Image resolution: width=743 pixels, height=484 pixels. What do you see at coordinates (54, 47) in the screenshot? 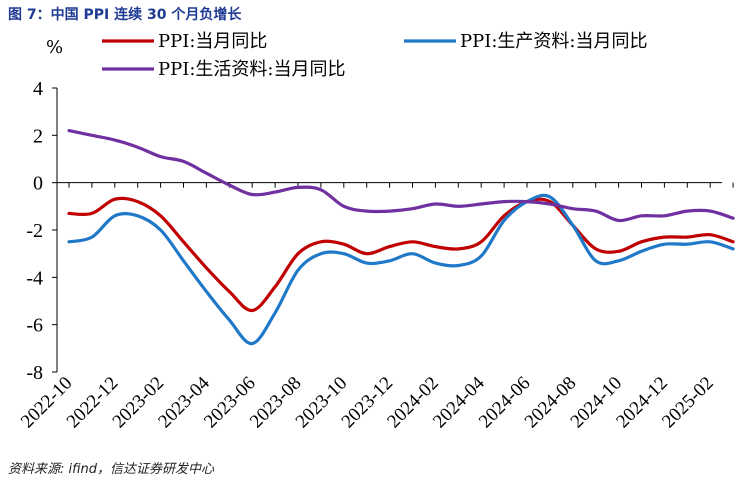
I see `y-axis-unit: %` at bounding box center [54, 47].